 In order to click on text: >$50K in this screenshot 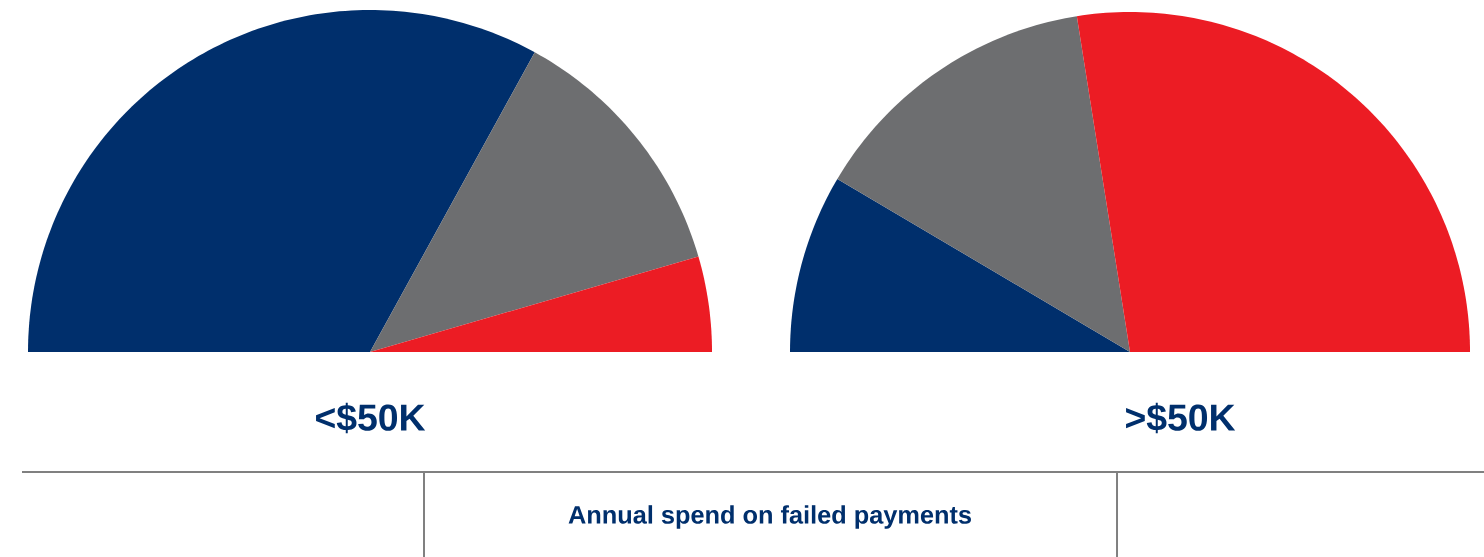, I will do `click(1181, 418)`.